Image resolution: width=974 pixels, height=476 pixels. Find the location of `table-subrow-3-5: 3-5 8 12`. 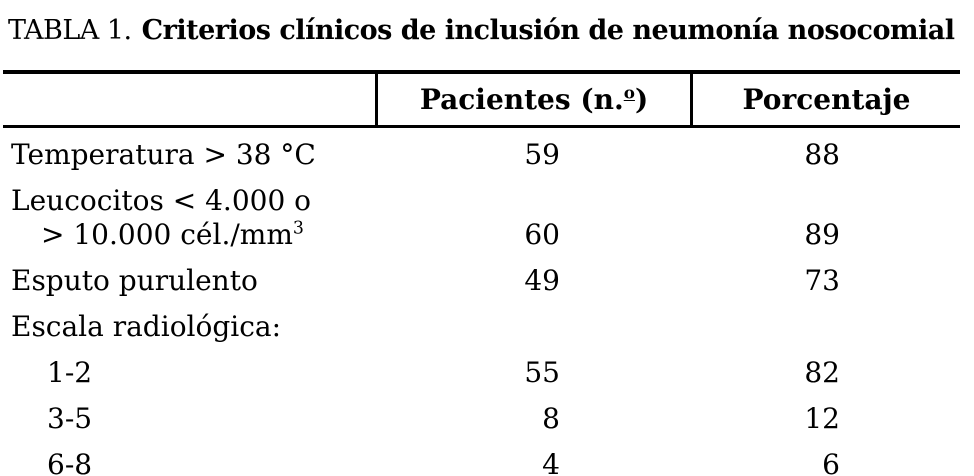

table-subrow-3-5: 3-5 8 12 is located at coordinates (481, 419).